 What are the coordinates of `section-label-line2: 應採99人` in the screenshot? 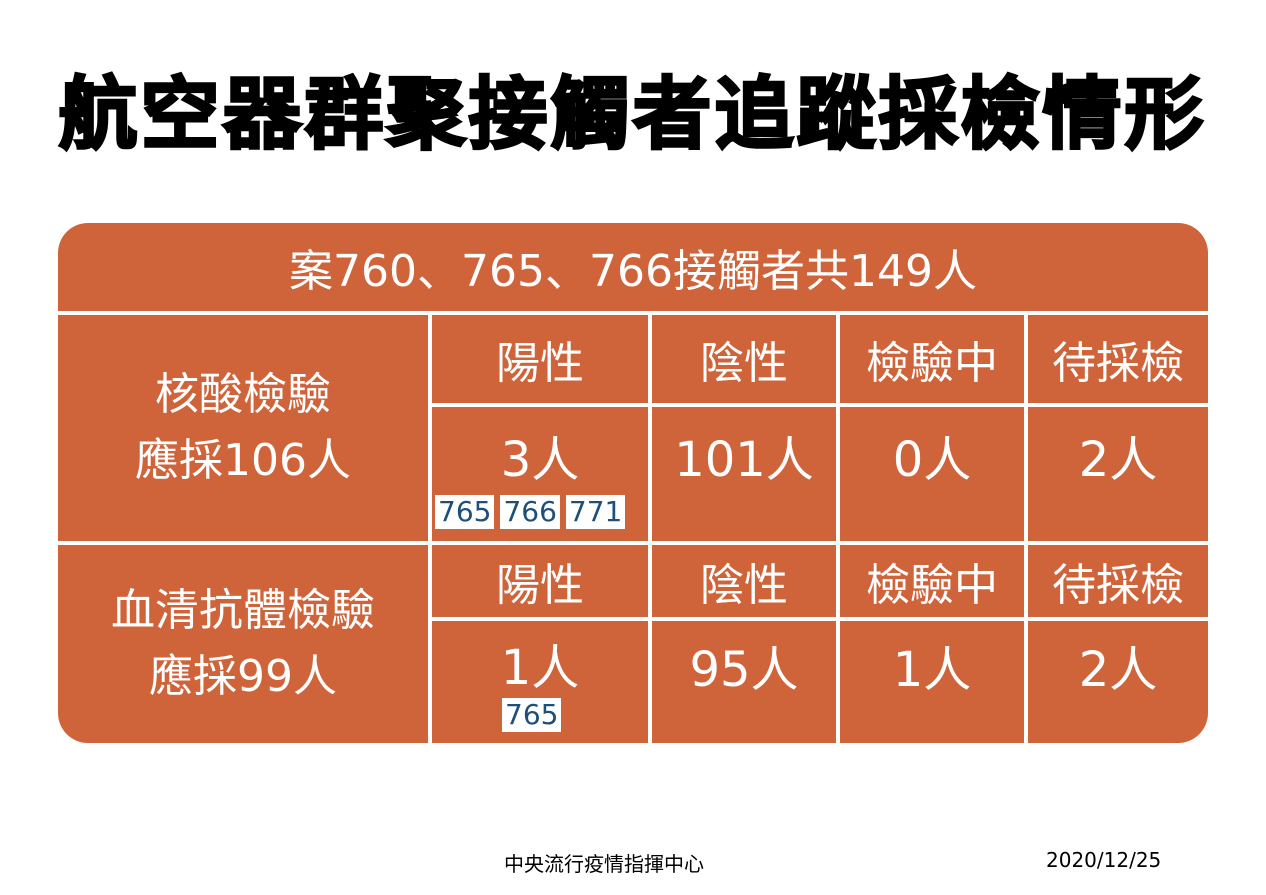 It's located at (243, 676).